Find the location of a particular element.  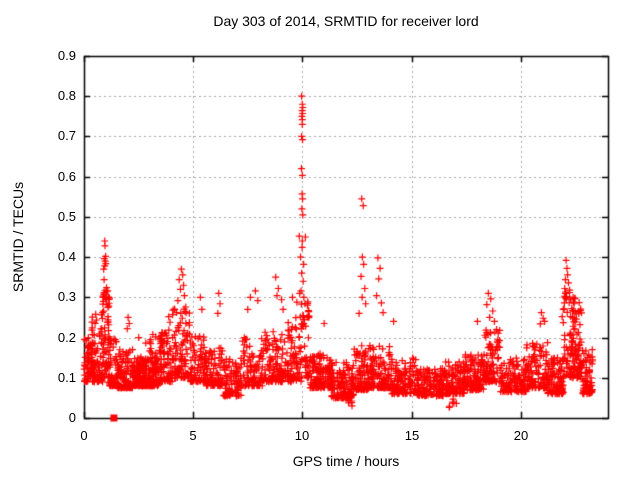

y-tick-label: 0.1 is located at coordinates (66, 377).